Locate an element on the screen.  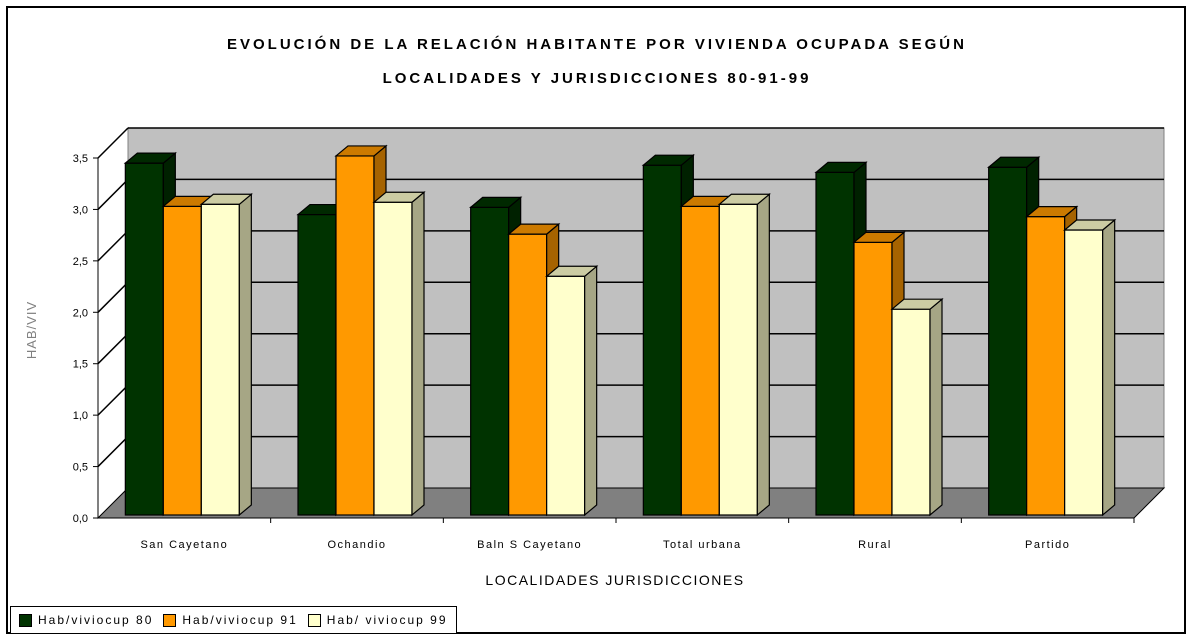
legend-label-99: Hab/ viviocup 99 is located at coordinates (387, 620).